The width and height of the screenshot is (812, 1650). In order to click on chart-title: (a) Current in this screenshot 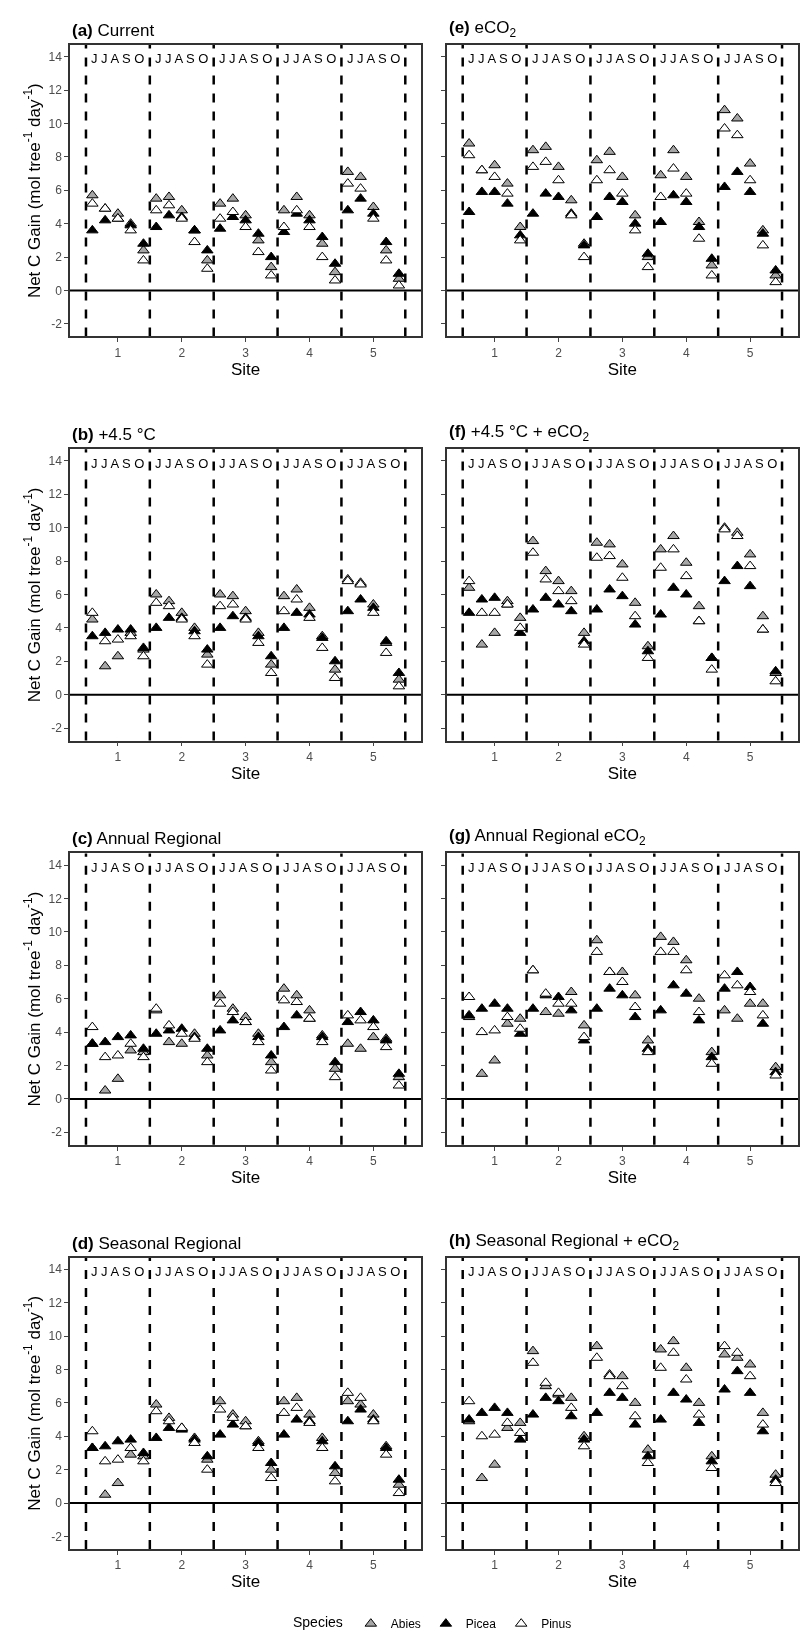, I will do `click(113, 30)`.